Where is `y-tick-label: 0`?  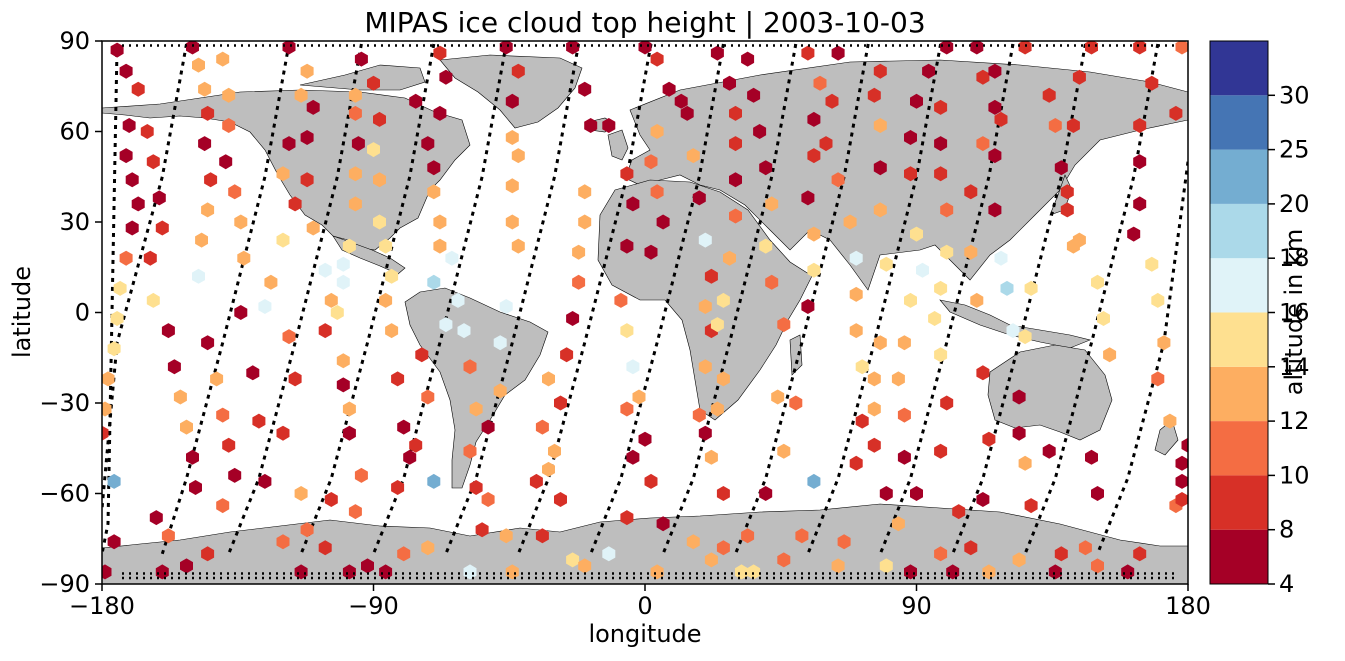
y-tick-label: 0 is located at coordinates (82, 313).